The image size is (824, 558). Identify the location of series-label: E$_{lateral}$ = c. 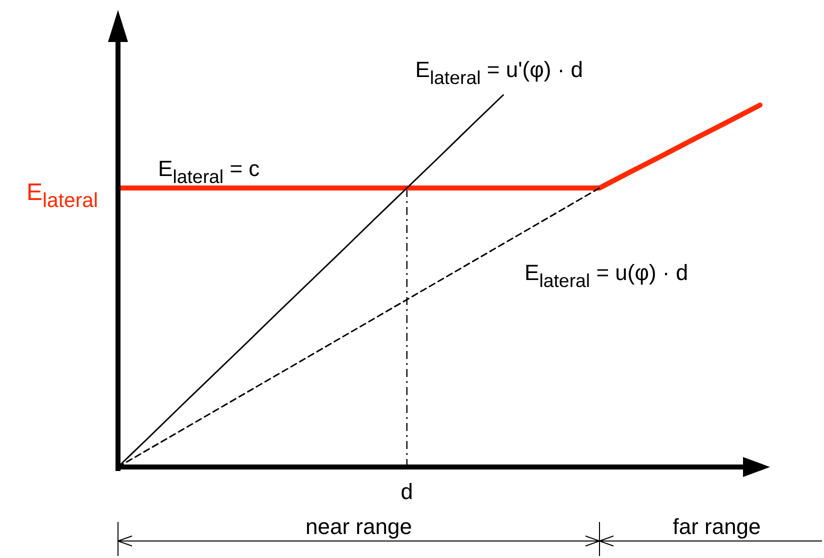
(209, 171).